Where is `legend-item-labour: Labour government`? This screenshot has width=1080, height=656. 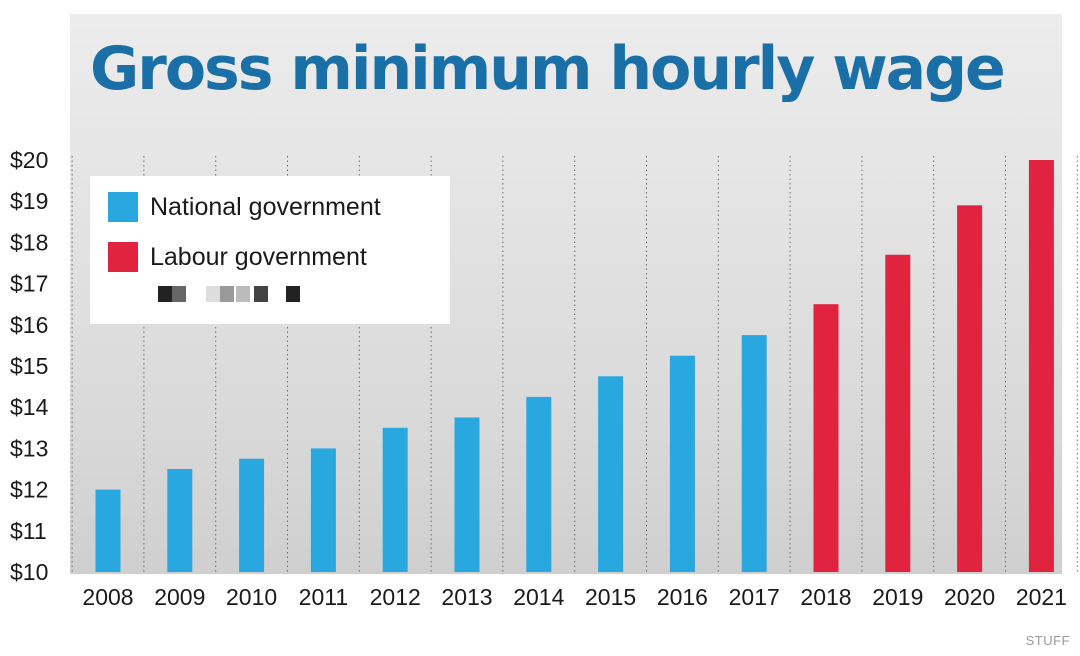 legend-item-labour: Labour government is located at coordinates (237, 257).